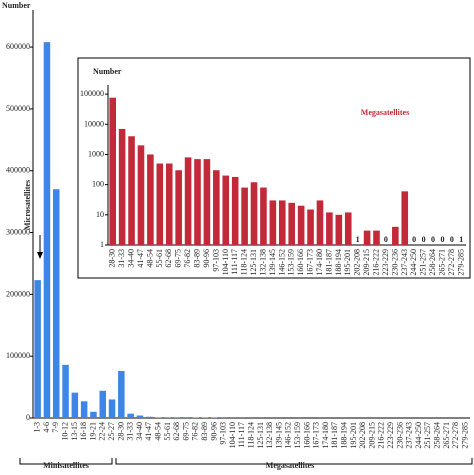  I want to click on x-tick-label: 272-278, so click(455, 435).